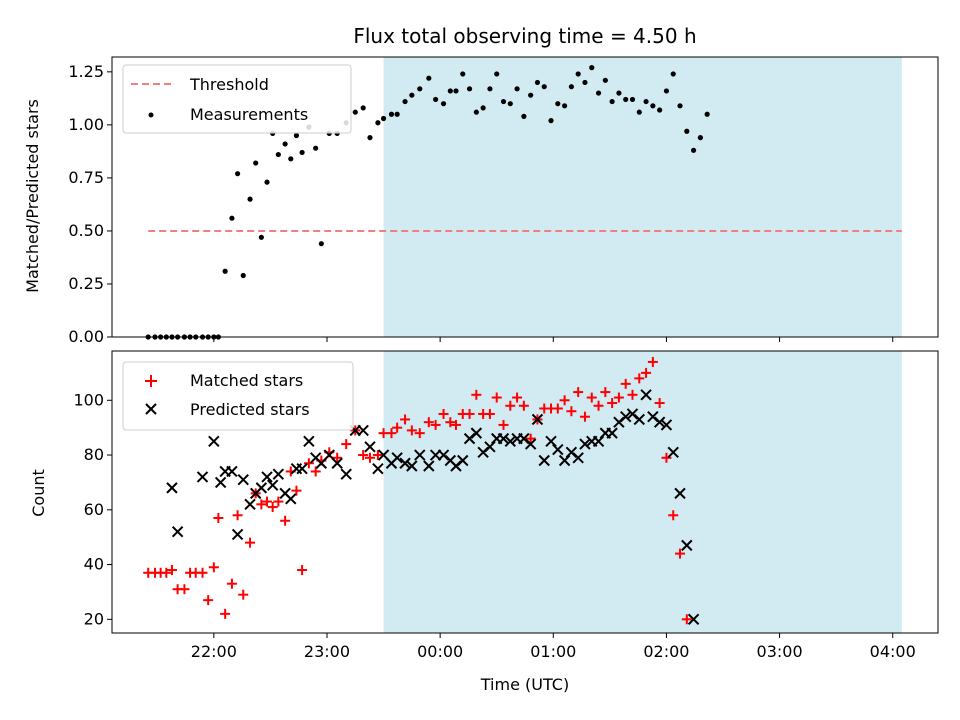 This screenshot has width=960, height=720. What do you see at coordinates (151, 409) in the screenshot?
I see `predicted-legend-swatch` at bounding box center [151, 409].